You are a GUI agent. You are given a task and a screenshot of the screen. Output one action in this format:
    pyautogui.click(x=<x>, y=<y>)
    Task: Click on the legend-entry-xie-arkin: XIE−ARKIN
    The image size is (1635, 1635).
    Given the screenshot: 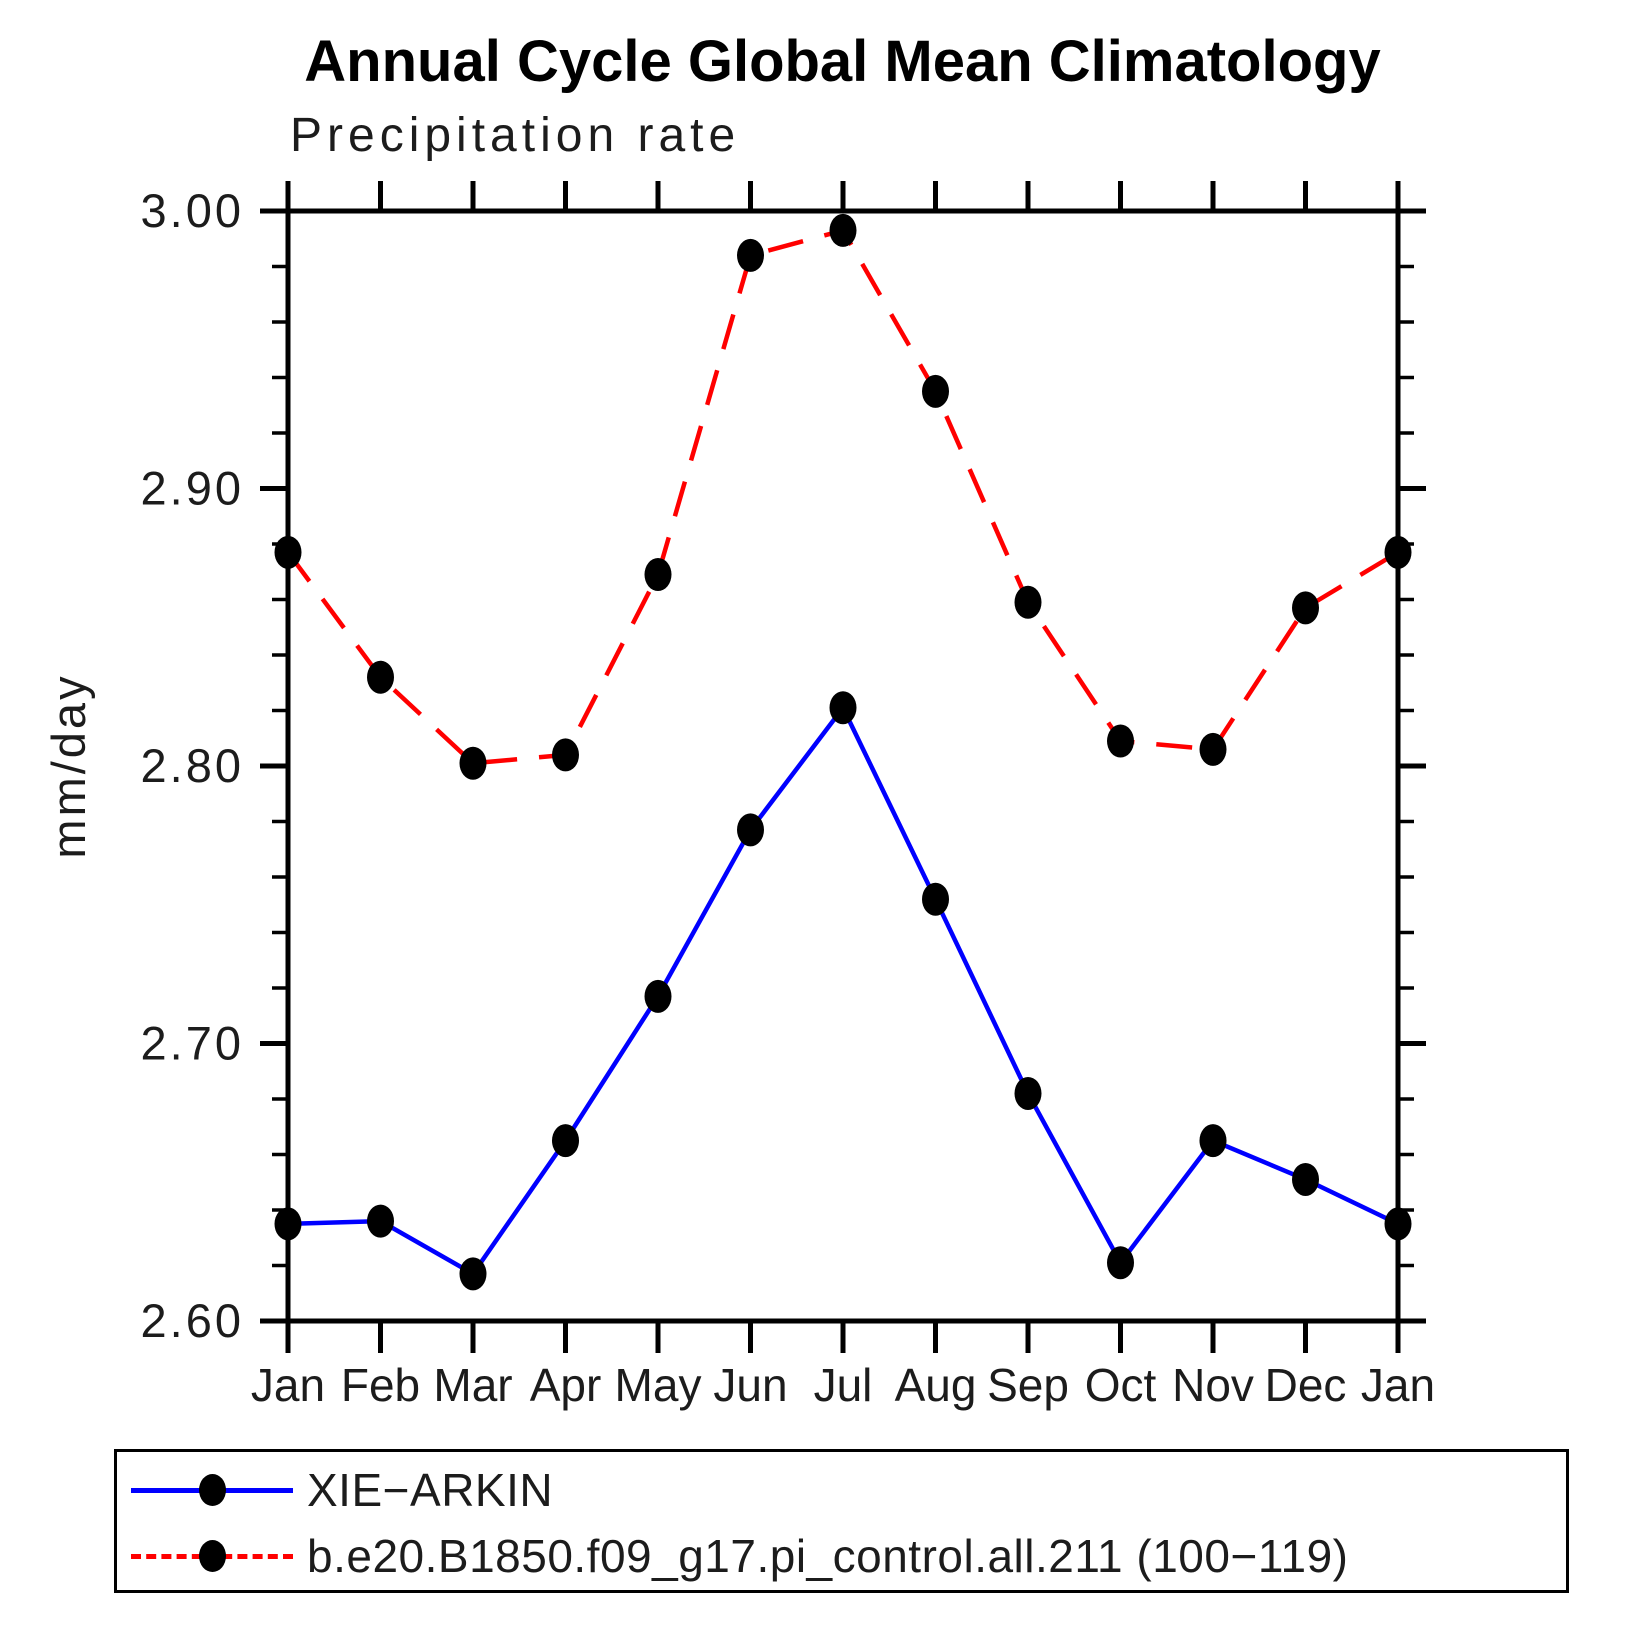 What is the action you would take?
    pyautogui.click(x=342, y=1490)
    